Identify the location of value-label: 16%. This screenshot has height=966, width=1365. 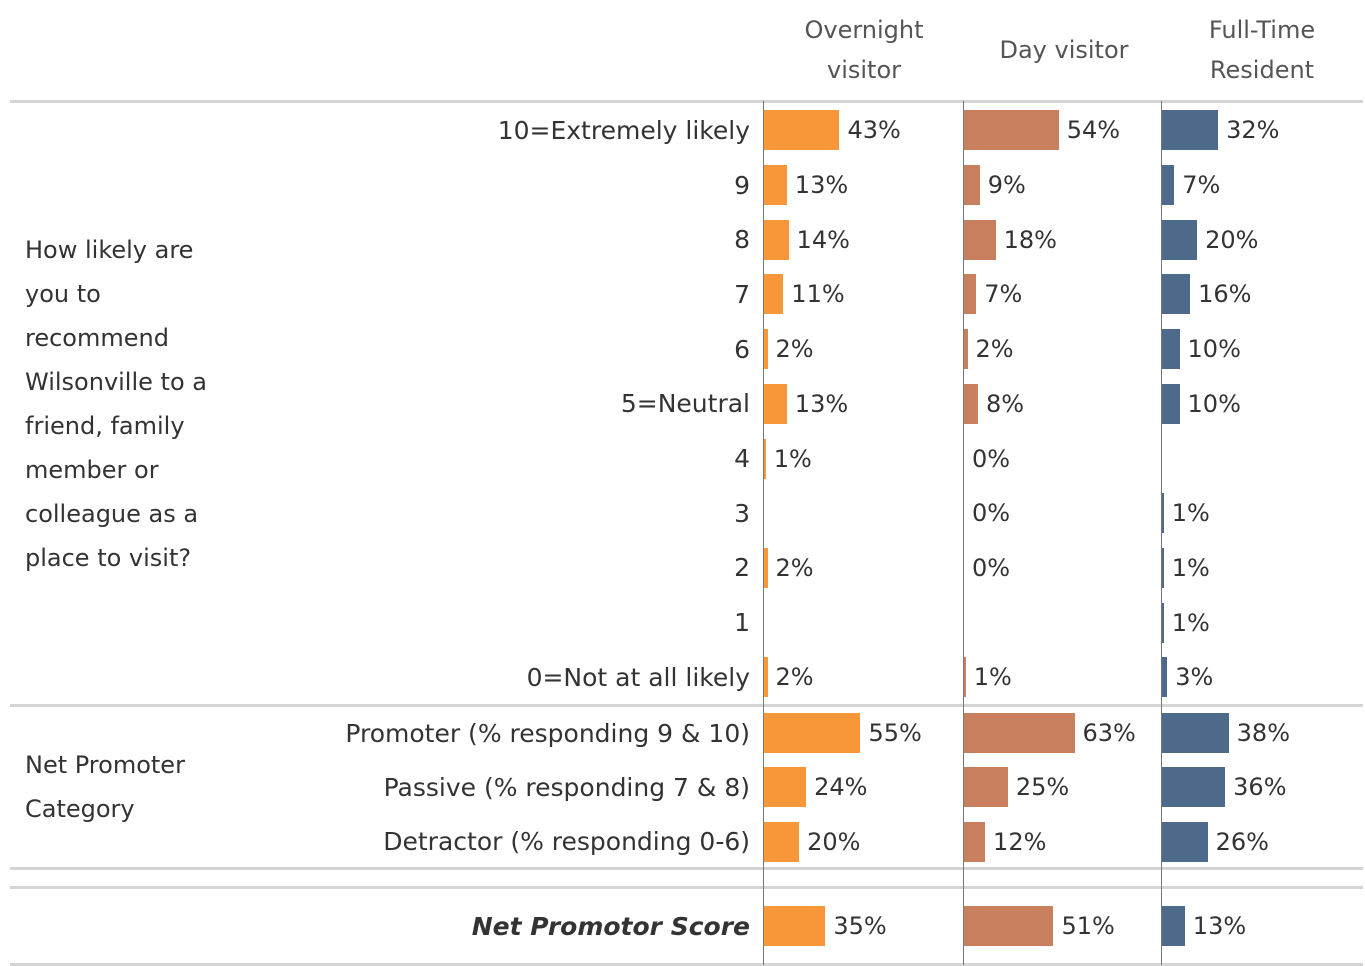
(1225, 294).